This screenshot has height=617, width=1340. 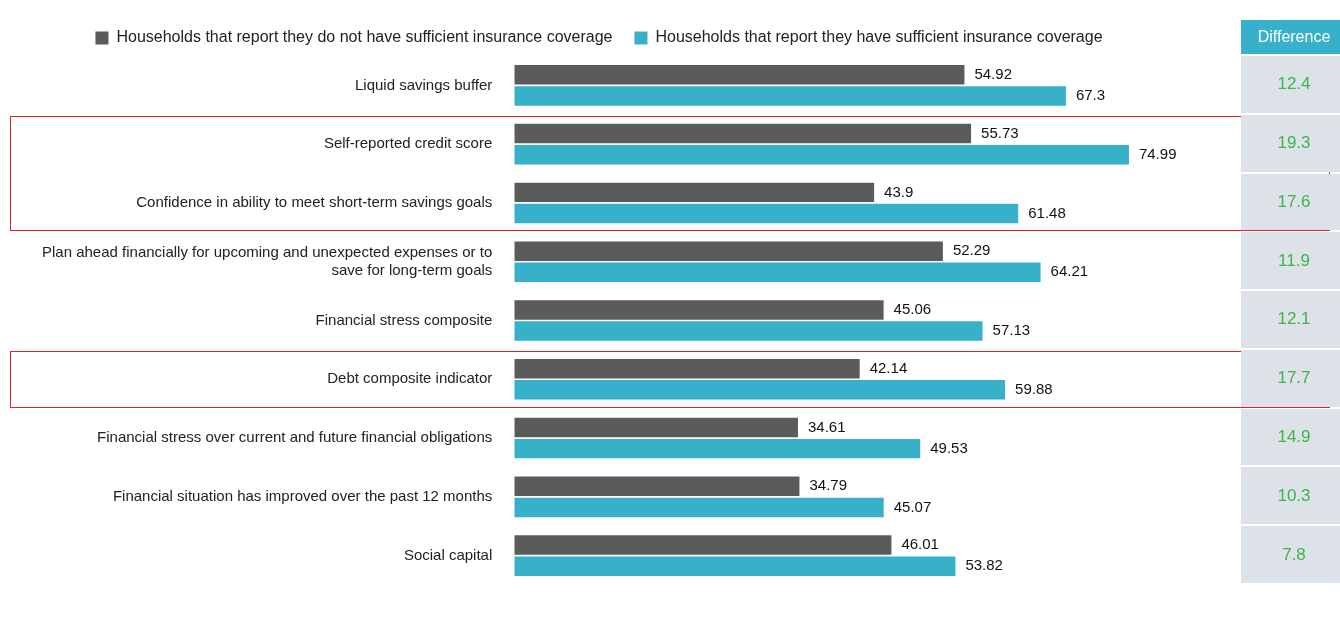 I want to click on data-label: 34.61, so click(x=826, y=426).